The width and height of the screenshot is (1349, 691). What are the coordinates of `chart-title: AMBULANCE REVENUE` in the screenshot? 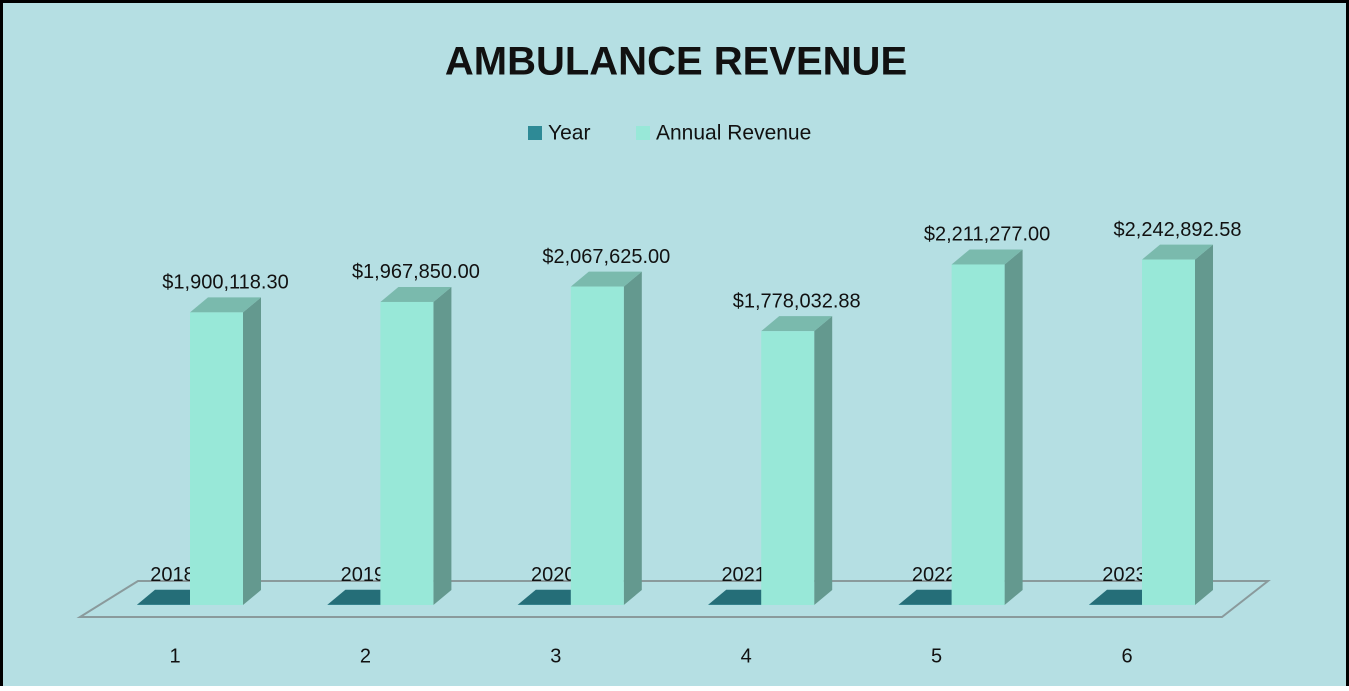 It's located at (676, 62).